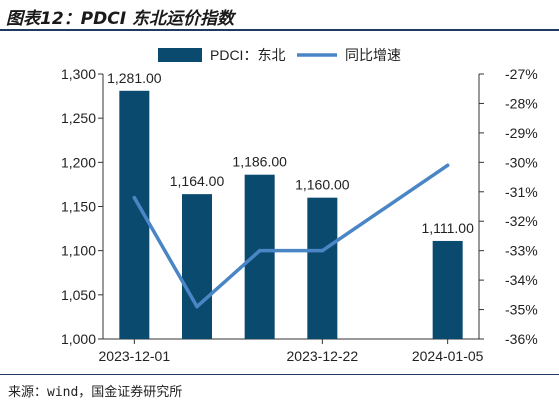 The image size is (559, 406). Describe the element at coordinates (78, 207) in the screenshot. I see `y-left-tick-label: 1,150` at that location.